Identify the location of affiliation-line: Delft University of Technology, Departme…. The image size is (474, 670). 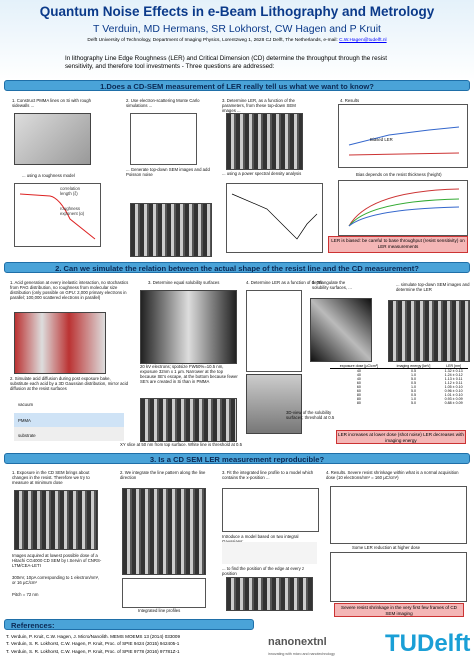
(237, 40).